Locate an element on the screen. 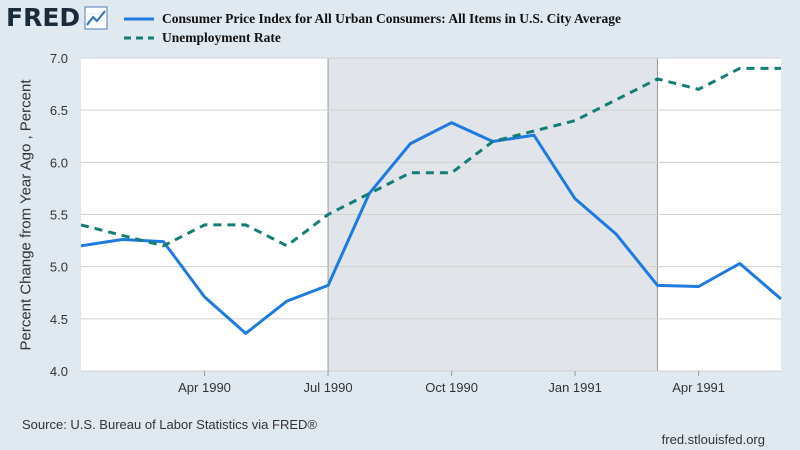 The image size is (800, 450). y-tick-label: 4.5 is located at coordinates (59, 319).